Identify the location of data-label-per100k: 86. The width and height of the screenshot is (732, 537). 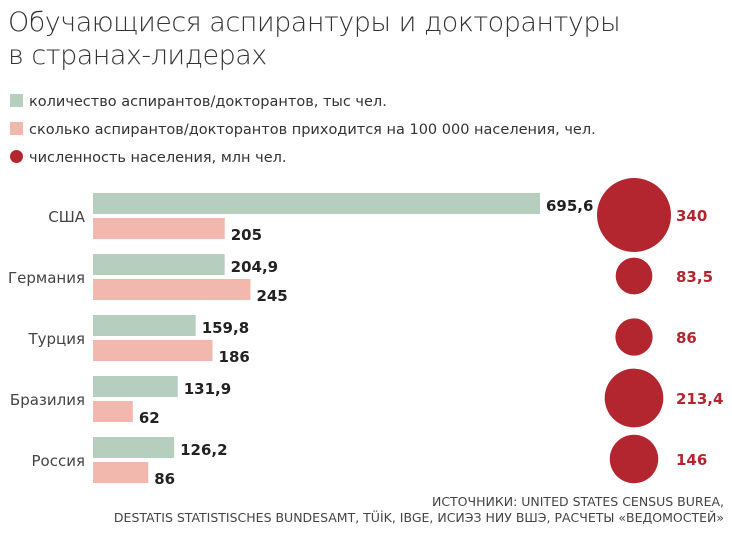
(164, 479).